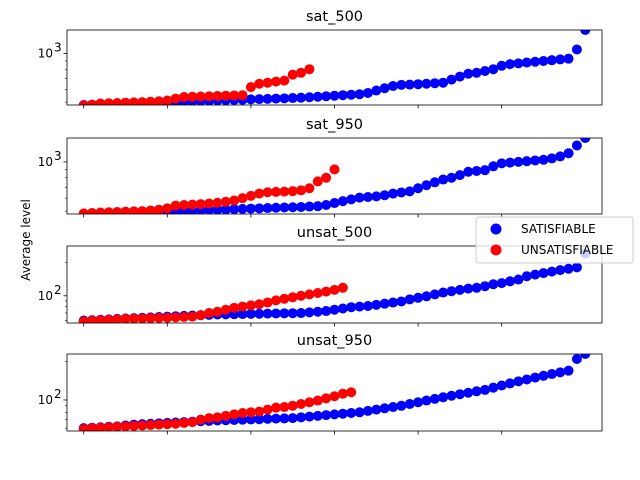  What do you see at coordinates (496, 229) in the screenshot?
I see `legend-marker-satisfiable` at bounding box center [496, 229].